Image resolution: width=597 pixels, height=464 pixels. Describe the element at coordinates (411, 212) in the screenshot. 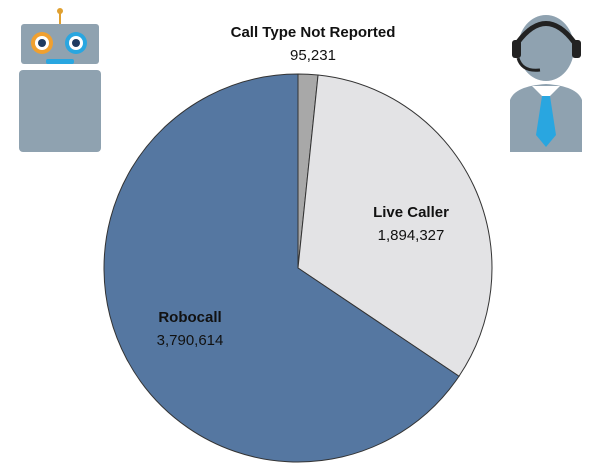

I see `slice-label: Live Caller` at that location.